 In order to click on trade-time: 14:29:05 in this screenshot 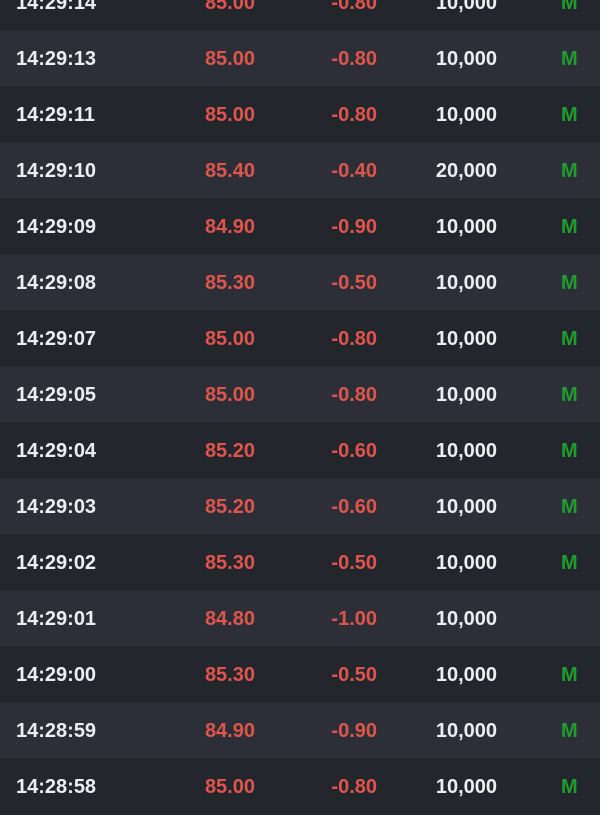, I will do `click(56, 395)`.